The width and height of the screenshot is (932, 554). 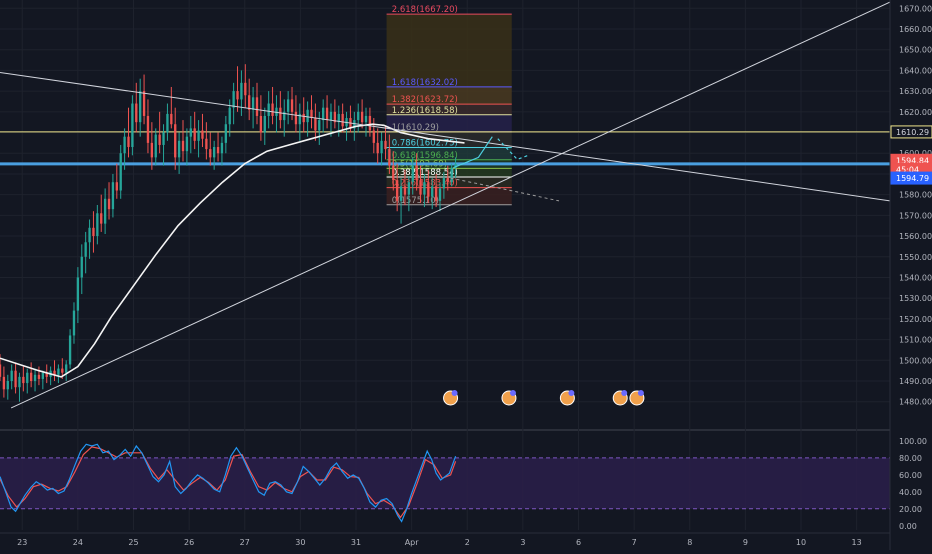 What do you see at coordinates (857, 542) in the screenshot?
I see `time-tick-label: 13` at bounding box center [857, 542].